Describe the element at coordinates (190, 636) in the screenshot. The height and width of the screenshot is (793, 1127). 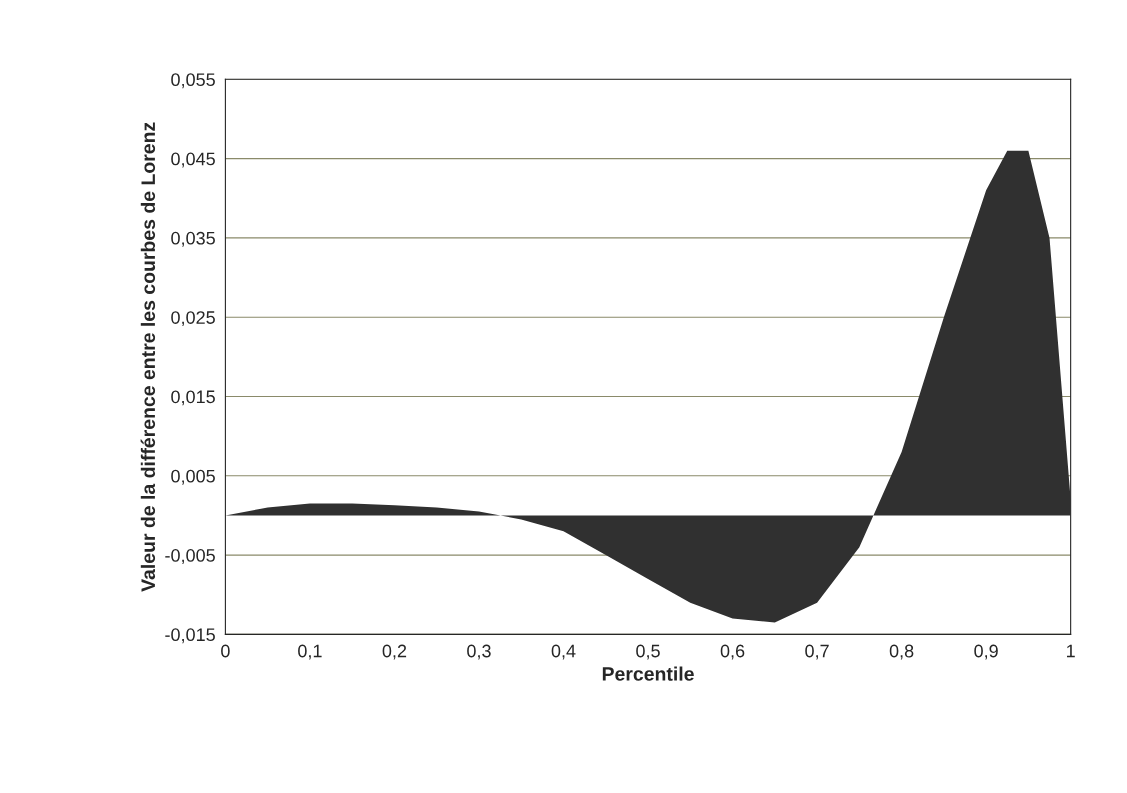
I see `y-tick-label: -0,015` at that location.